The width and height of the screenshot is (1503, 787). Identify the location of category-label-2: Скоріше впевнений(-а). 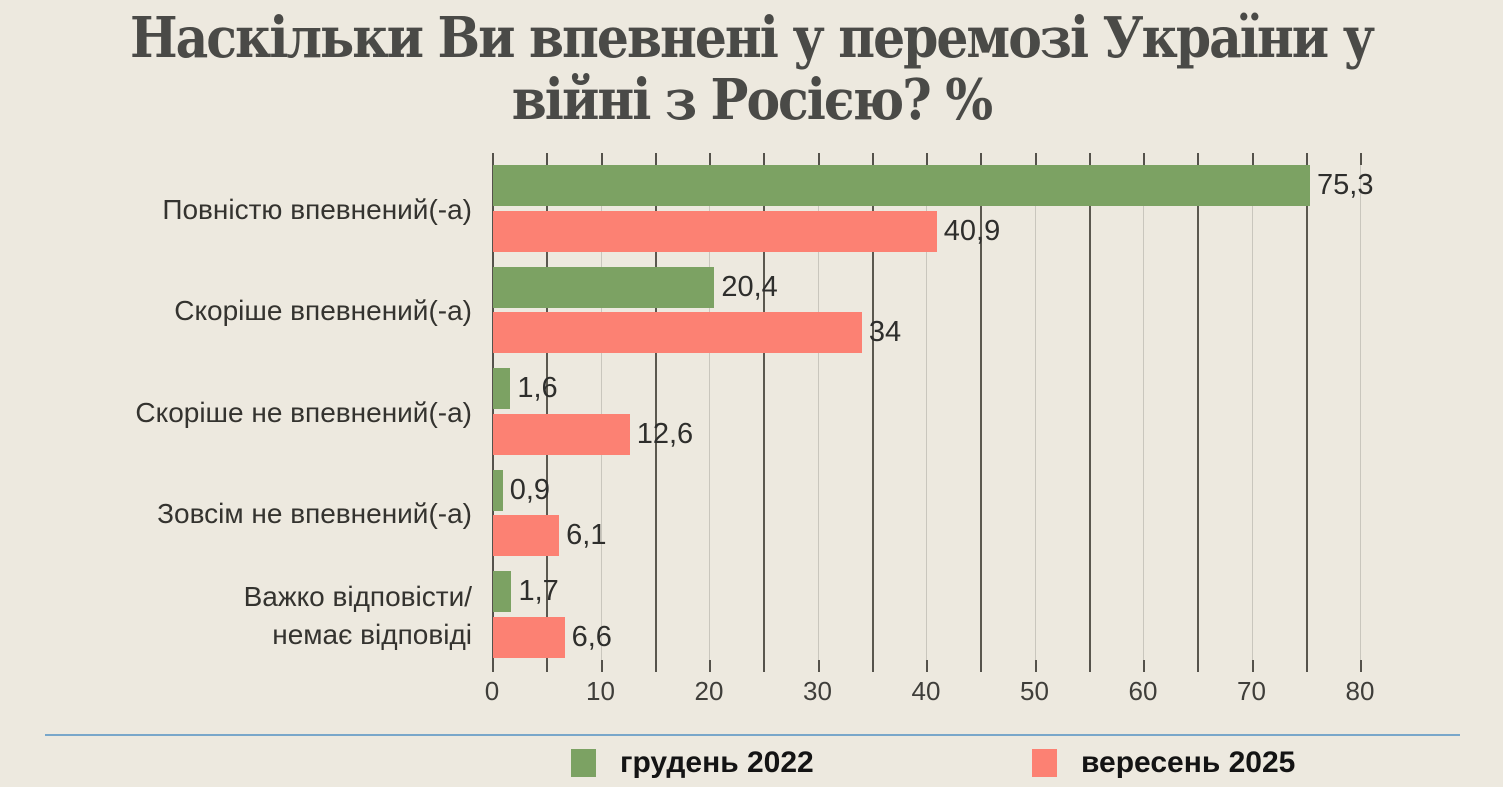
(323, 311).